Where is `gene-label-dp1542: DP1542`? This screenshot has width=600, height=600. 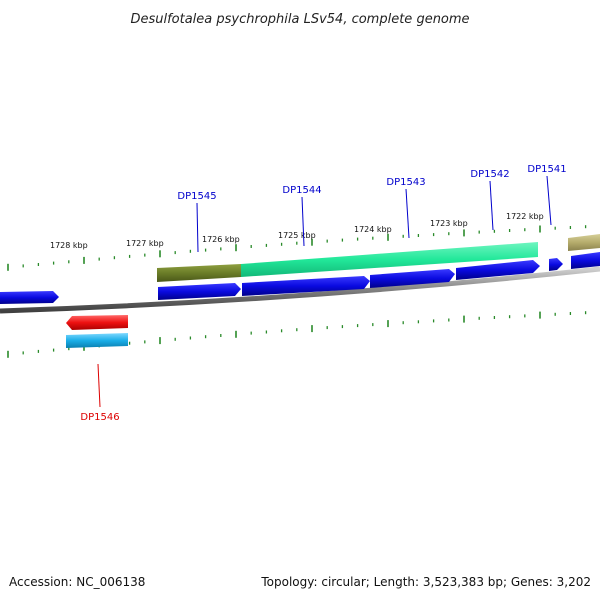 gene-label-dp1542: DP1542 is located at coordinates (489, 174).